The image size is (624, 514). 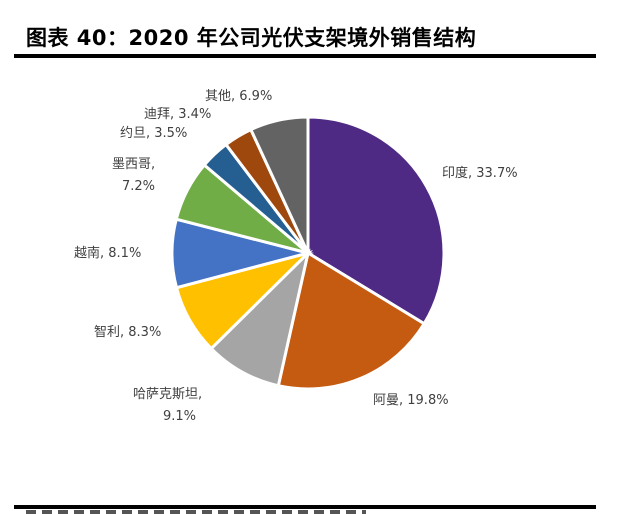 What do you see at coordinates (154, 133) in the screenshot?
I see `label-jordan: 约旦, 3.5%` at bounding box center [154, 133].